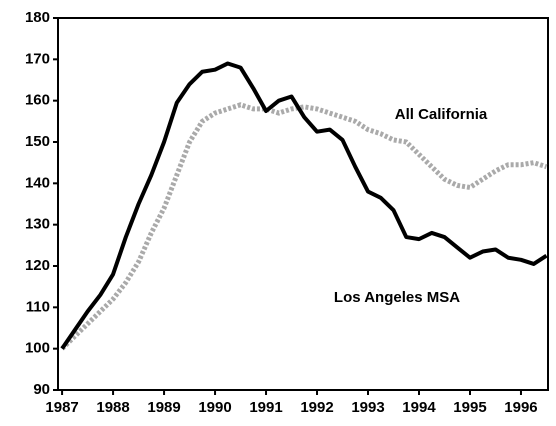  Describe the element at coordinates (265, 407) in the screenshot. I see `x-tick-label: 1991` at that location.